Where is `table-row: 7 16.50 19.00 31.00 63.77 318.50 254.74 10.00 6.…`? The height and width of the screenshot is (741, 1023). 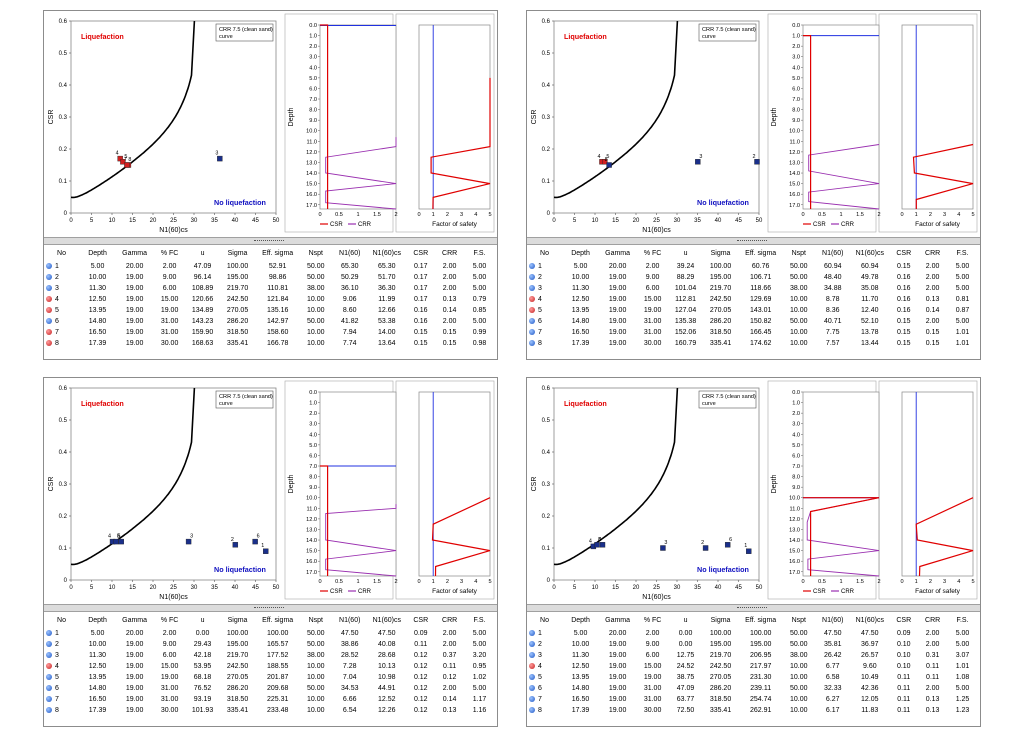 table-row: 7 16.50 19.00 31.00 63.77 318.50 254.74 10.00 6.… is located at coordinates (752, 699).